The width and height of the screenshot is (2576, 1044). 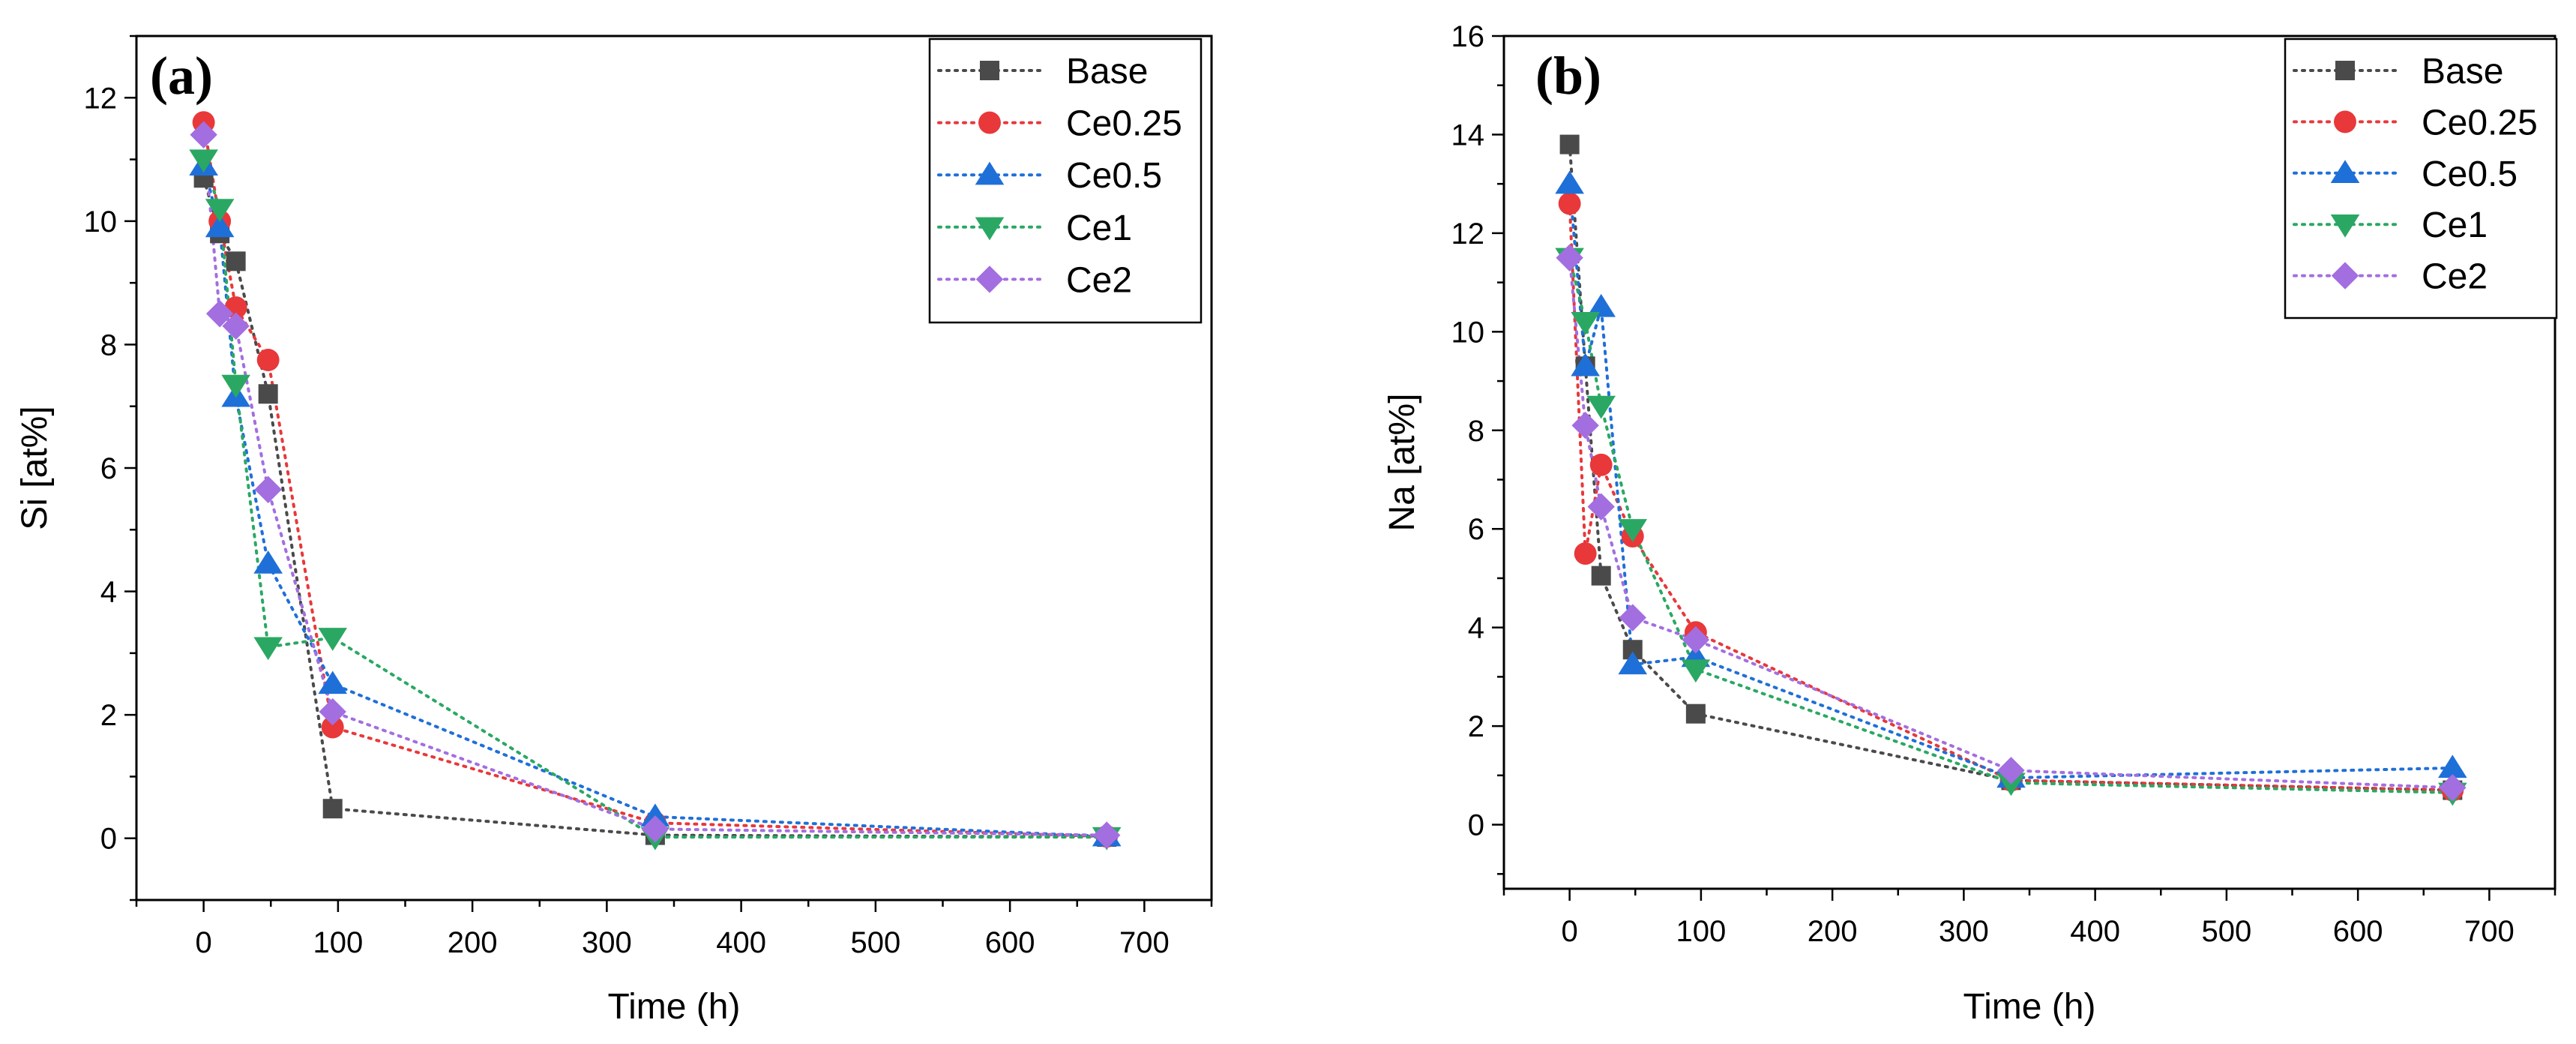 What do you see at coordinates (1568, 76) in the screenshot?
I see `panel-label: (b)` at bounding box center [1568, 76].